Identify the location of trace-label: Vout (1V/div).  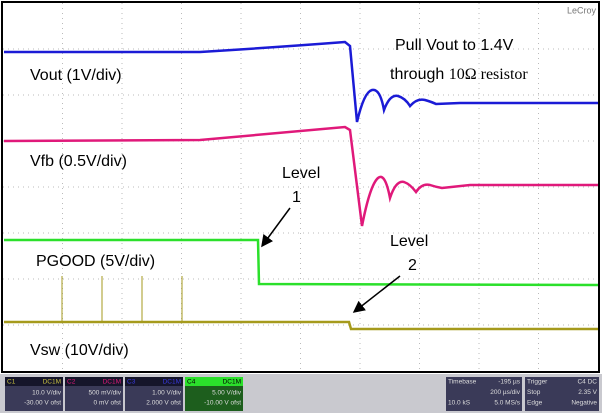
(76, 75).